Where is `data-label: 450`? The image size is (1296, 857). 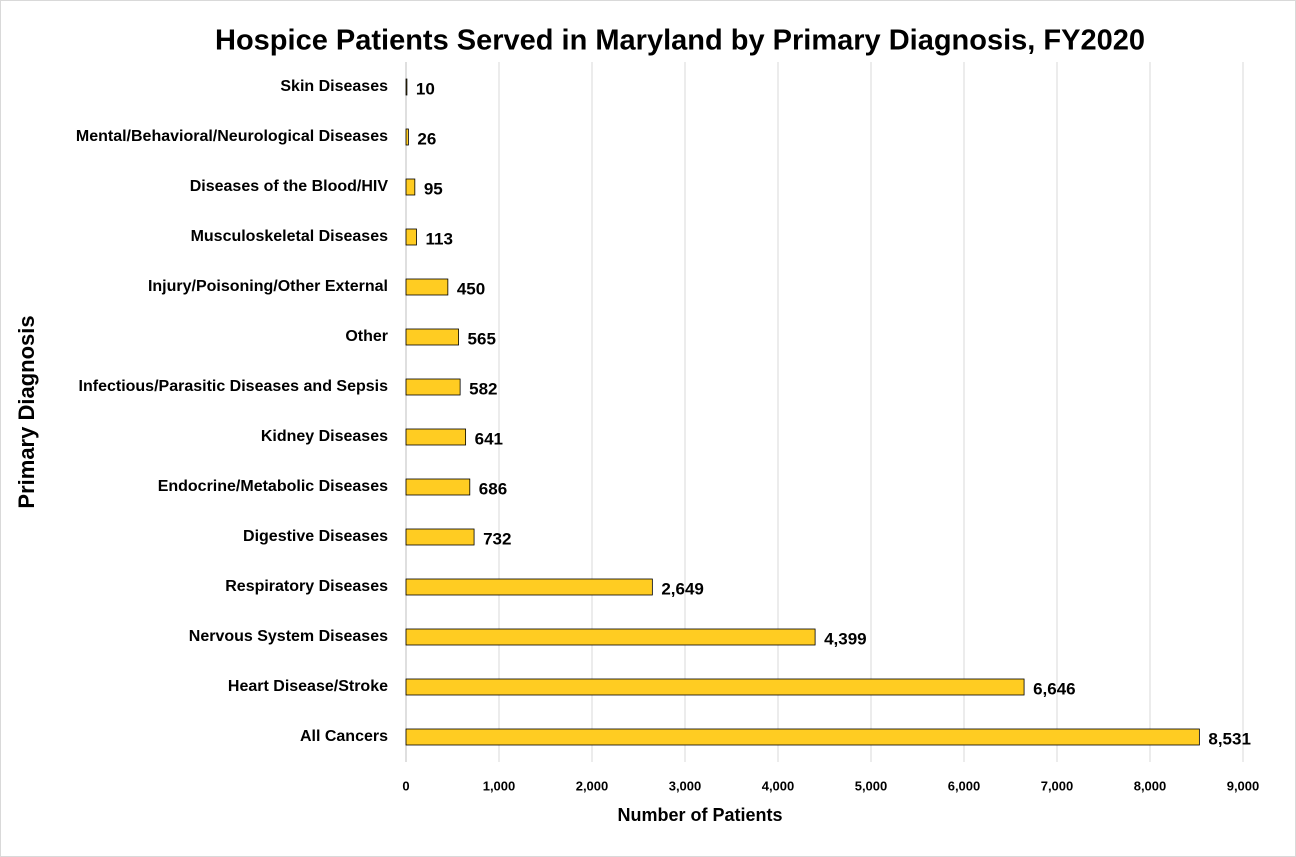
data-label: 450 is located at coordinates (471, 288).